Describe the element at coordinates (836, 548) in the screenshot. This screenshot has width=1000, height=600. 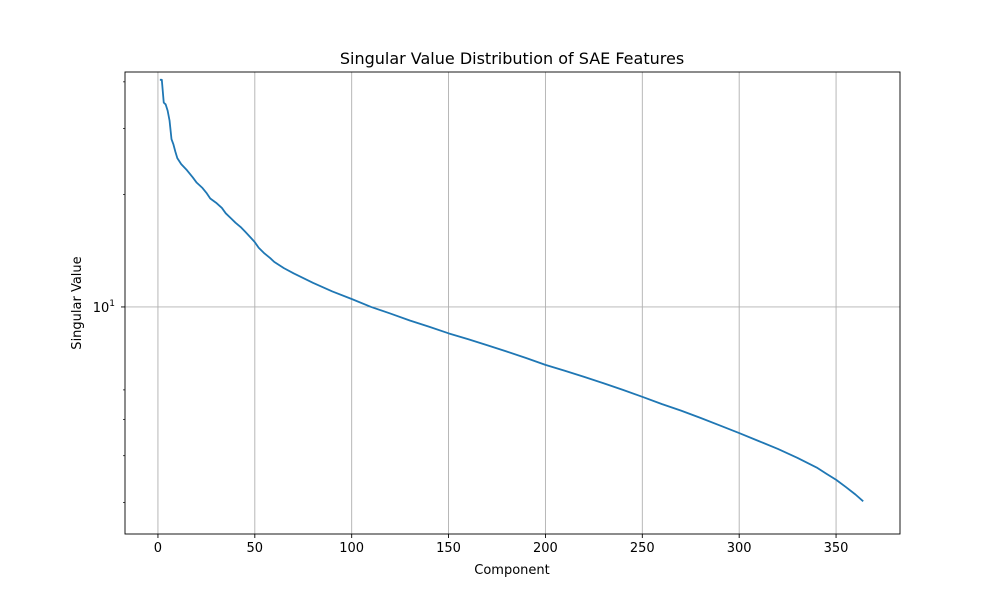
I see `x-tick-label: 350` at that location.